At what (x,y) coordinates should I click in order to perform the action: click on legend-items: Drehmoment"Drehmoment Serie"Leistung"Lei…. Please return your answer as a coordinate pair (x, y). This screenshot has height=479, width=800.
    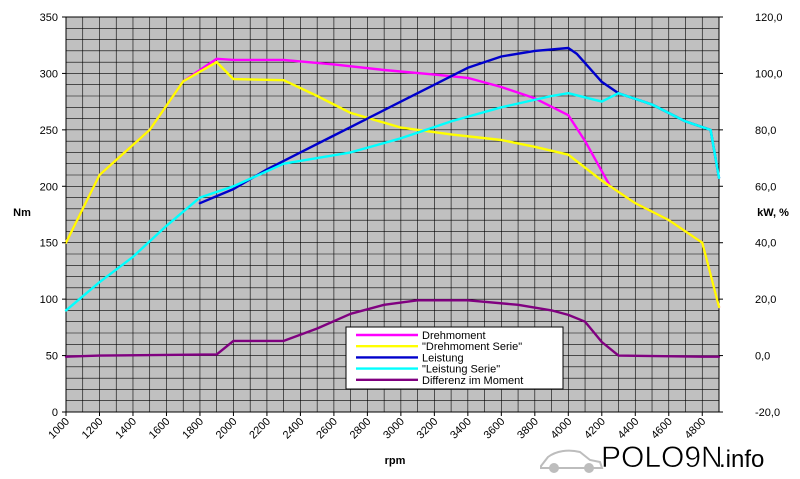
    Looking at the image, I should click on (439, 358).